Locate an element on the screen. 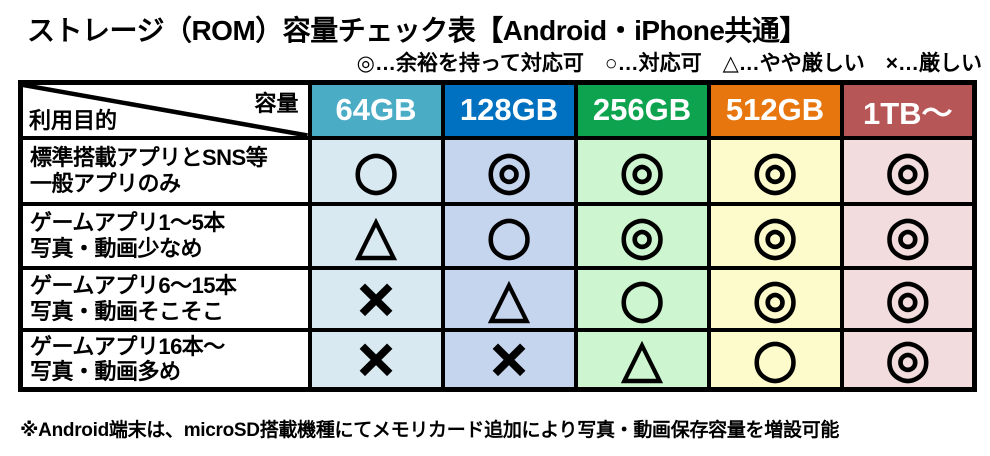 The height and width of the screenshot is (456, 990). purpose-cell: ゲームアプリ16本～ 写真・動画多め is located at coordinates (165, 359).